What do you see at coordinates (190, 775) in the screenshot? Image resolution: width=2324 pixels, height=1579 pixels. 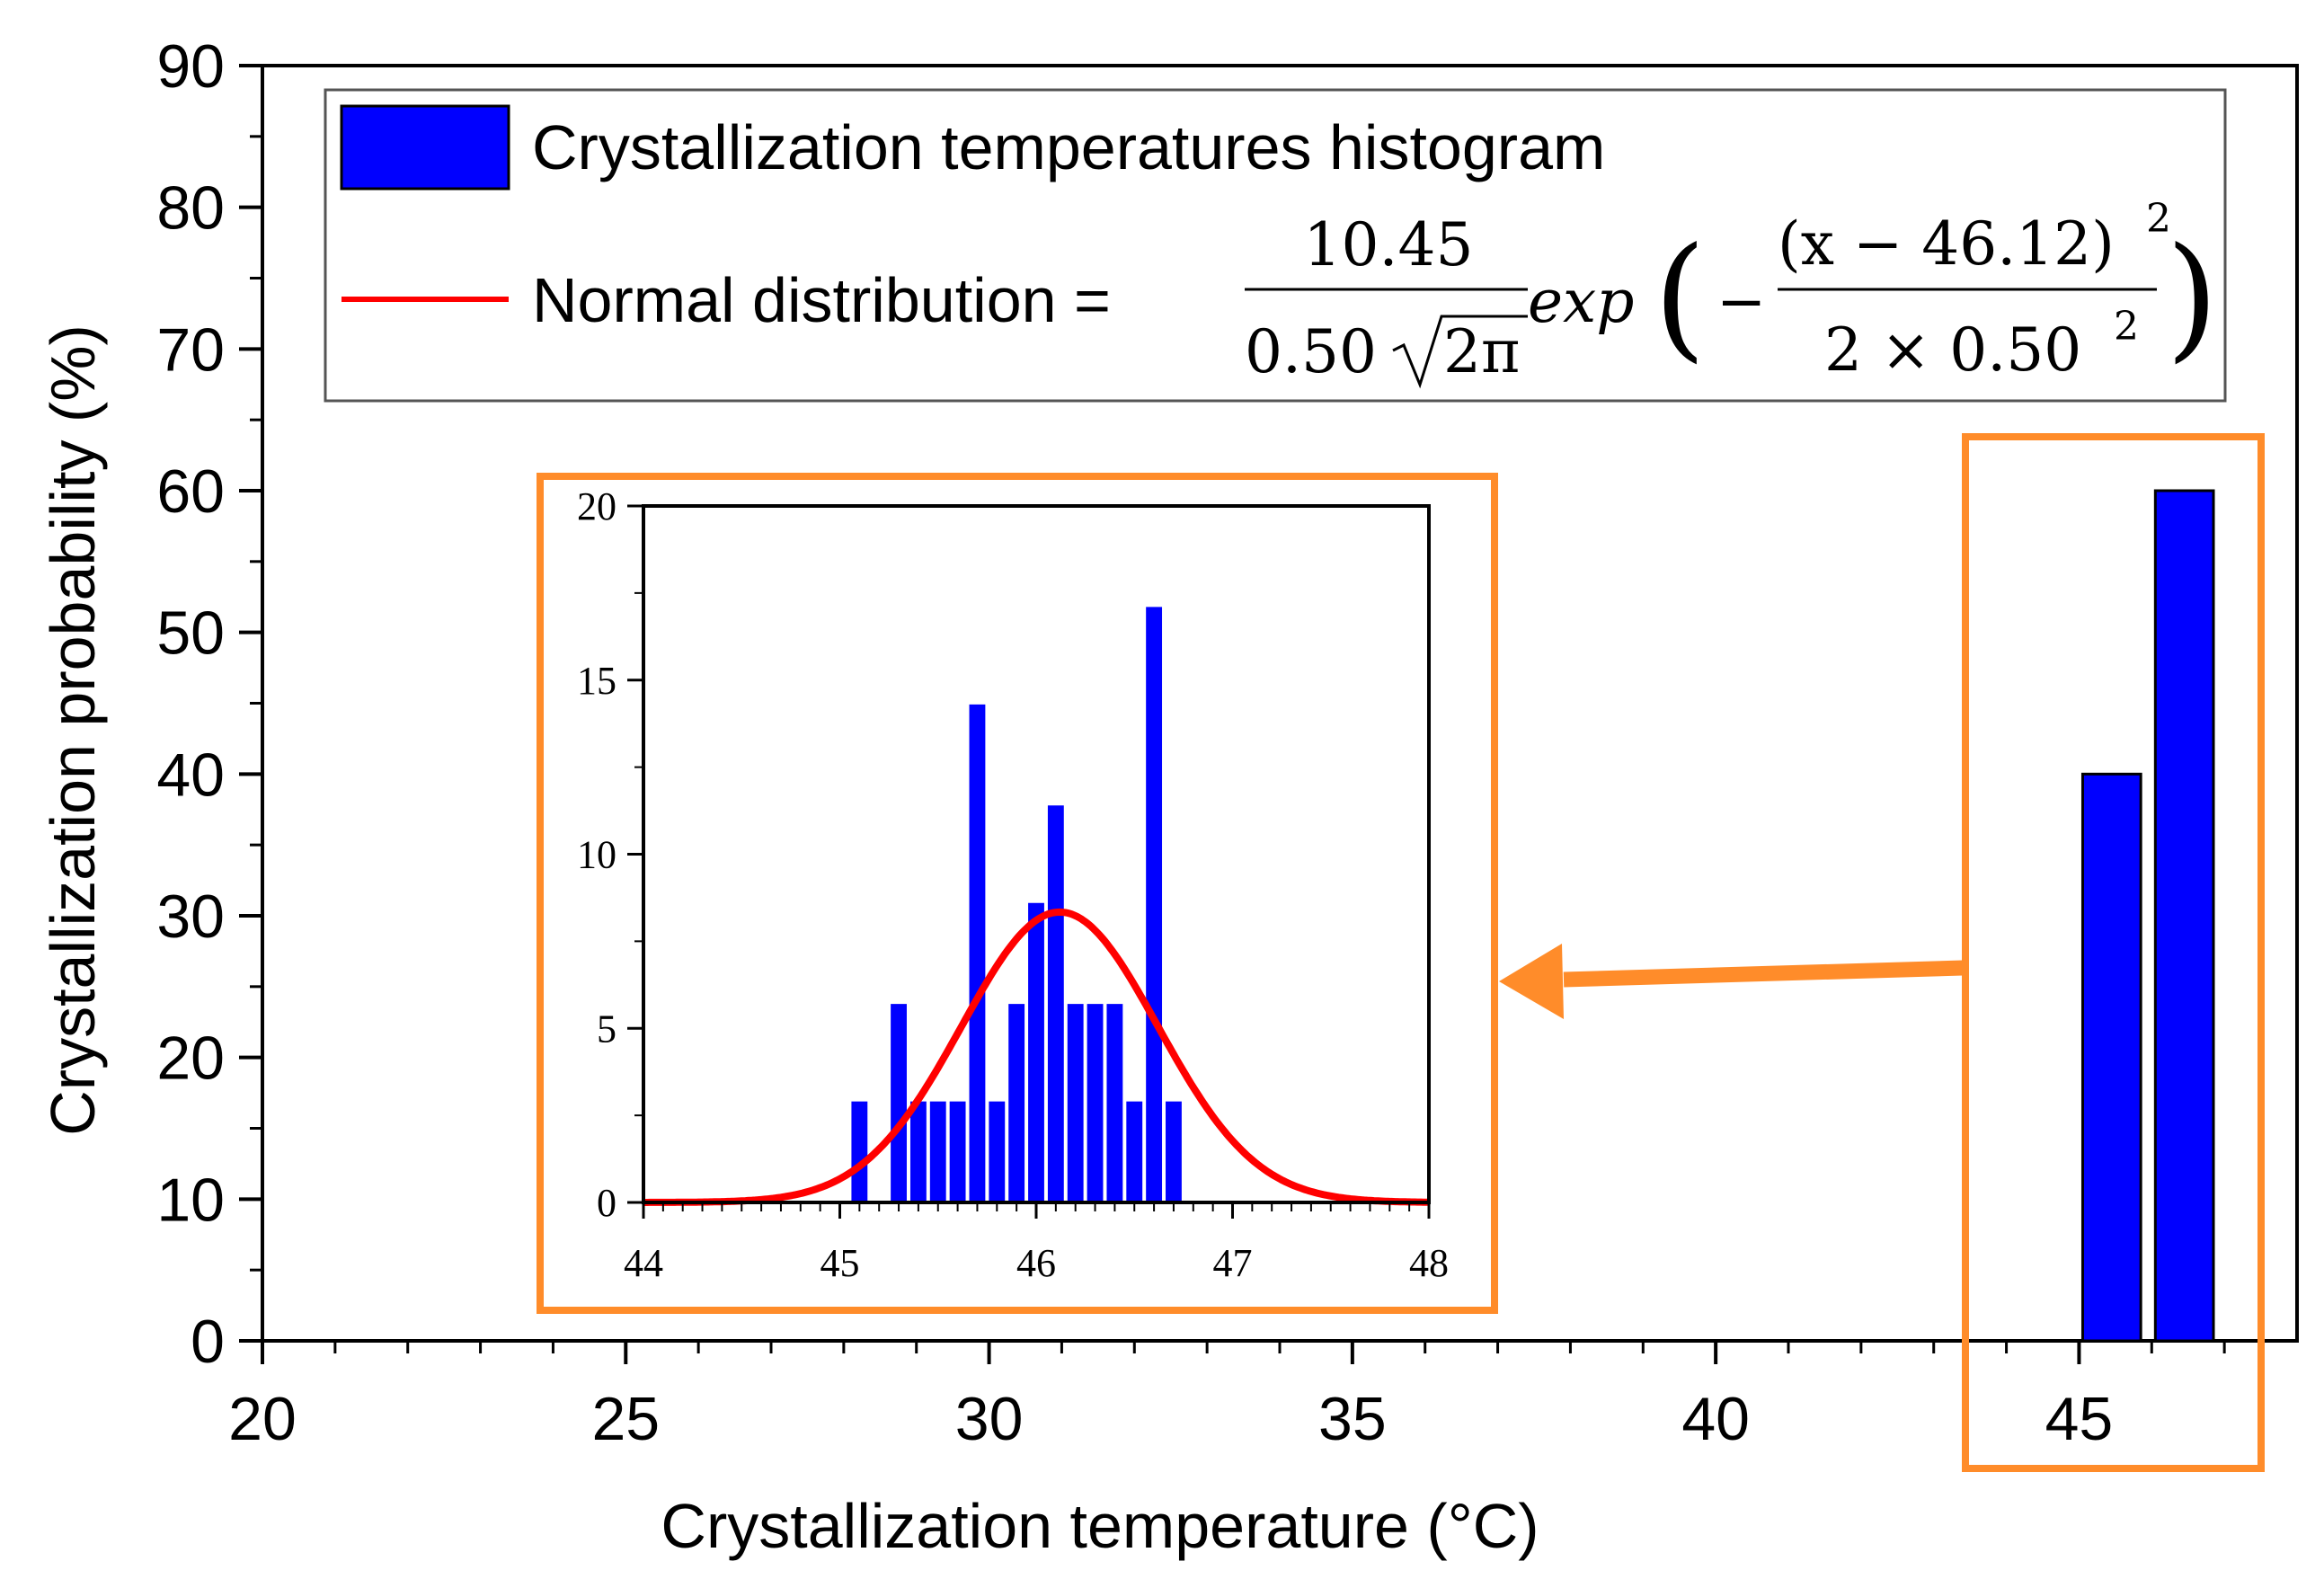 I see `y-tick-label: 40` at bounding box center [190, 775].